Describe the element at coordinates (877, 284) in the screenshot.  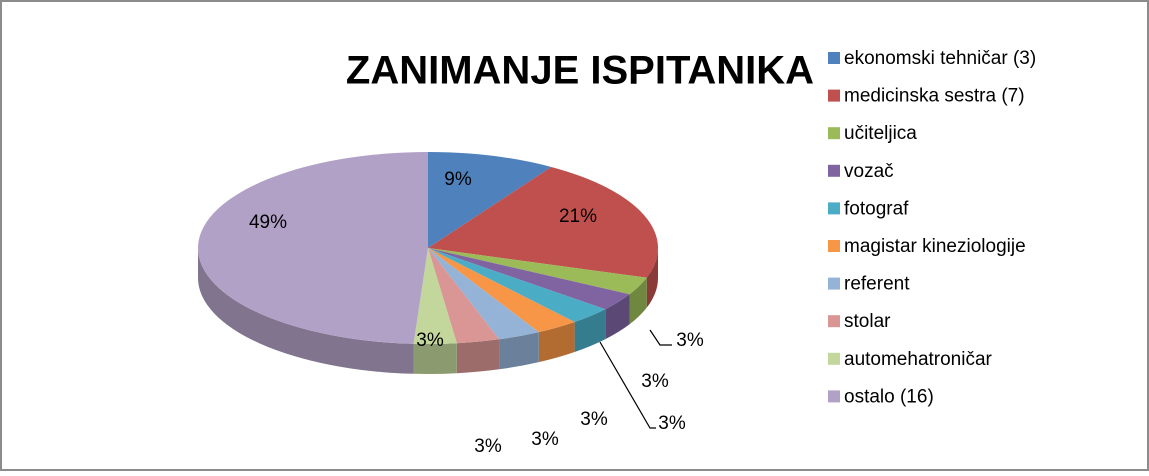
I see `legend-label: referent` at that location.